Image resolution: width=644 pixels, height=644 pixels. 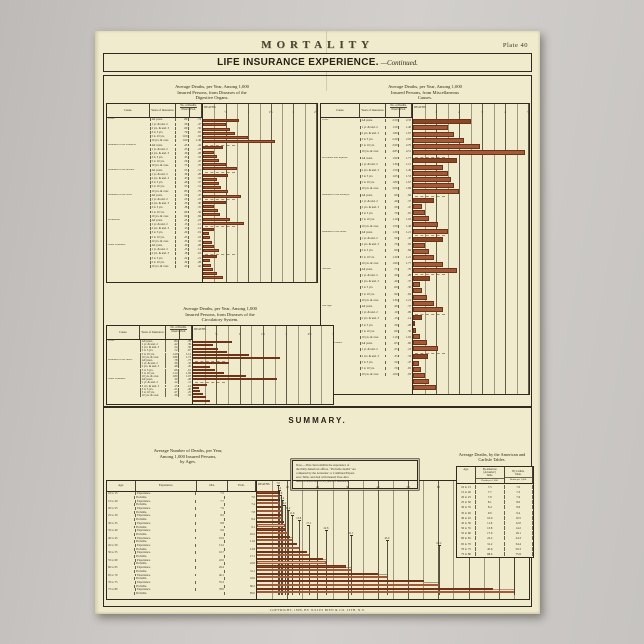 What do you see at coordinates (154, 170) in the screenshot?
I see `table-row: Diseases of the Bowels. All years. .55.51` at bounding box center [154, 170].